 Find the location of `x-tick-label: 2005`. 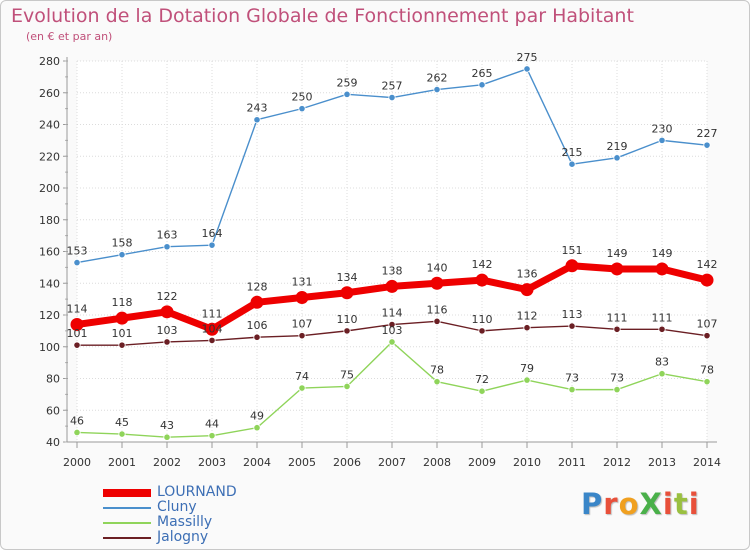

x-tick-label: 2005 is located at coordinates (302, 462).